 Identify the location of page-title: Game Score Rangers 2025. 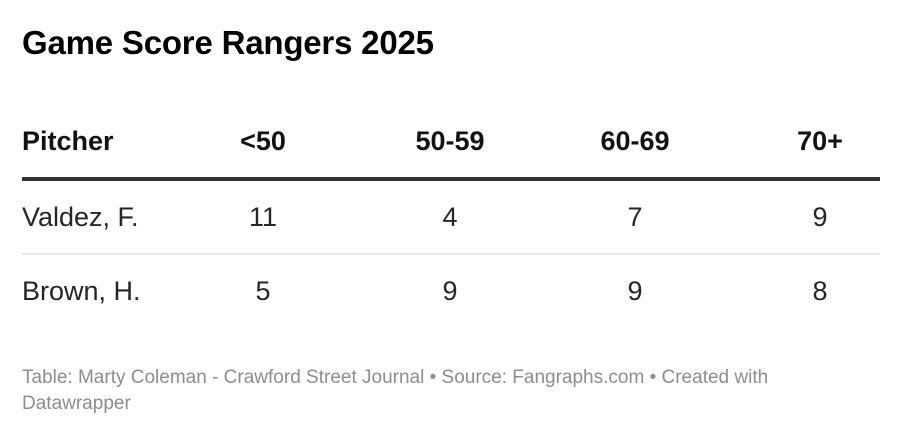
(228, 42).